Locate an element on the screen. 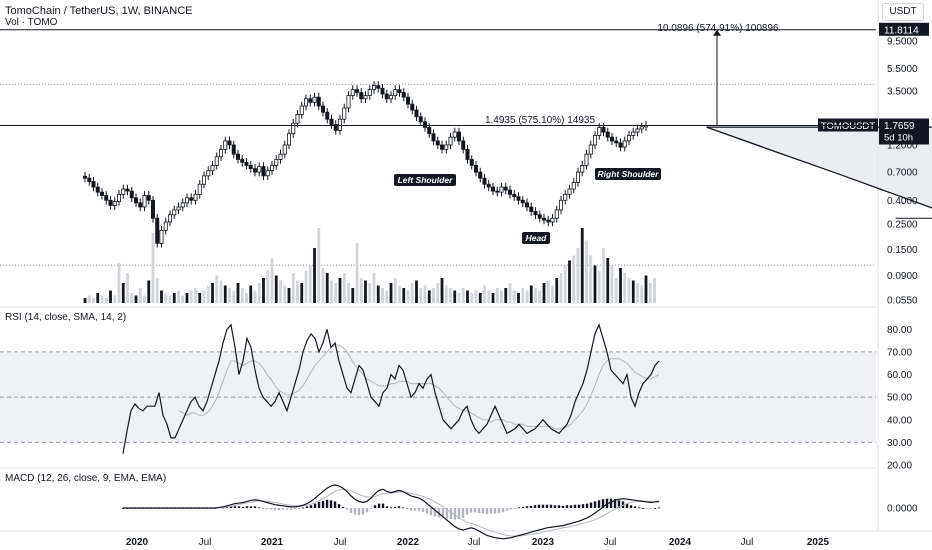  time-tick-label: 2021 is located at coordinates (272, 542).